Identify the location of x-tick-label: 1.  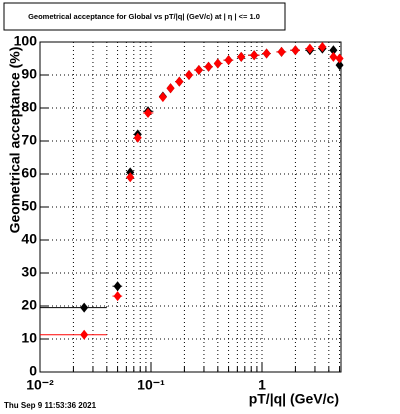
(262, 385).